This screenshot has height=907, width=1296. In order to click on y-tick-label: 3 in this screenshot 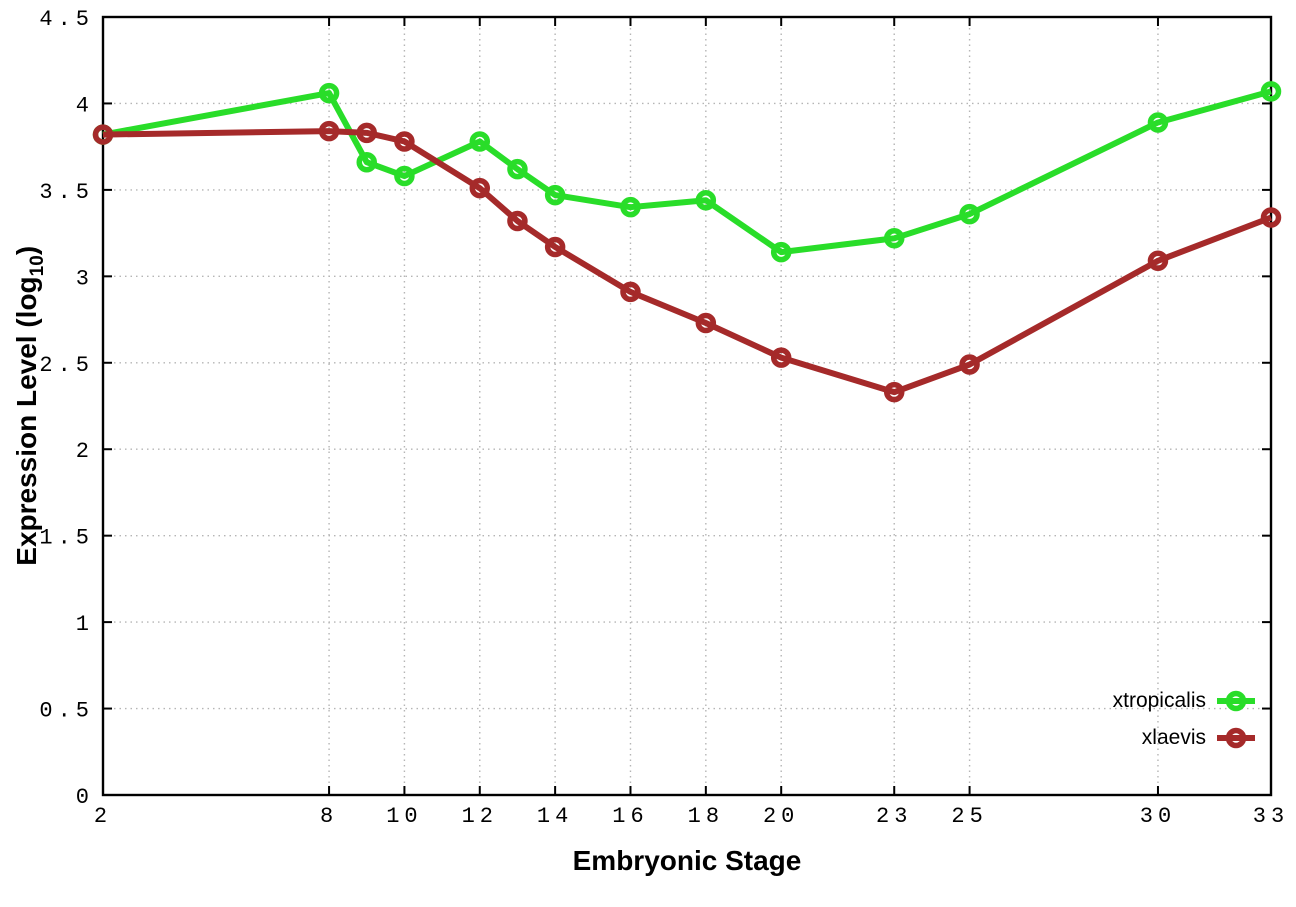, I will do `click(85, 278)`.